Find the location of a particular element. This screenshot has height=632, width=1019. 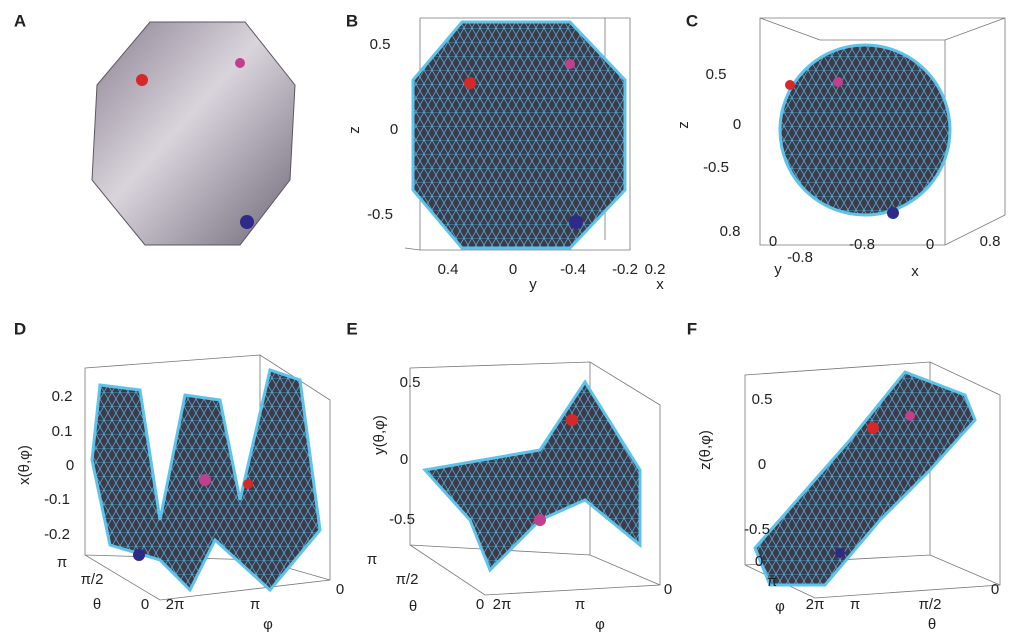

panel-letter: C is located at coordinates (692, 20).